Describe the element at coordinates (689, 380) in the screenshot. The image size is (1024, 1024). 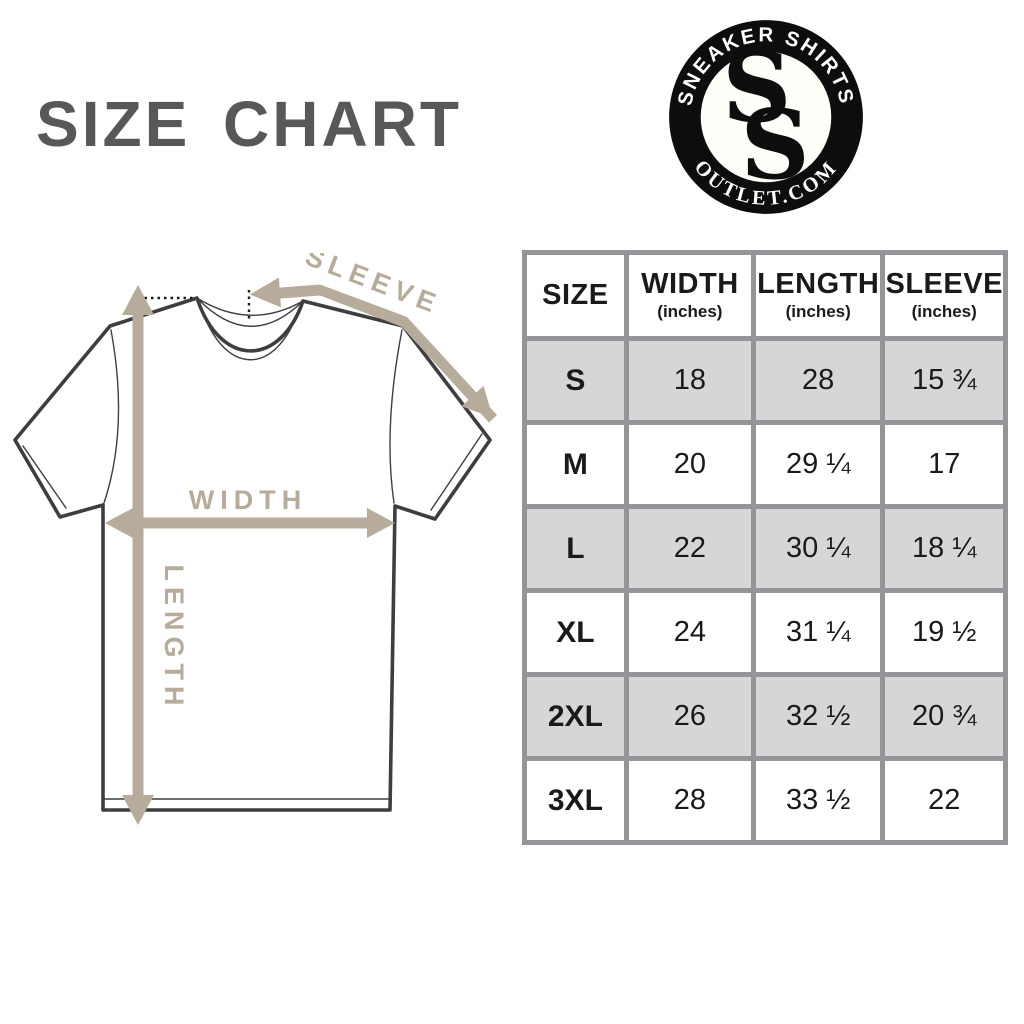
I see `cell-width: 18` at that location.